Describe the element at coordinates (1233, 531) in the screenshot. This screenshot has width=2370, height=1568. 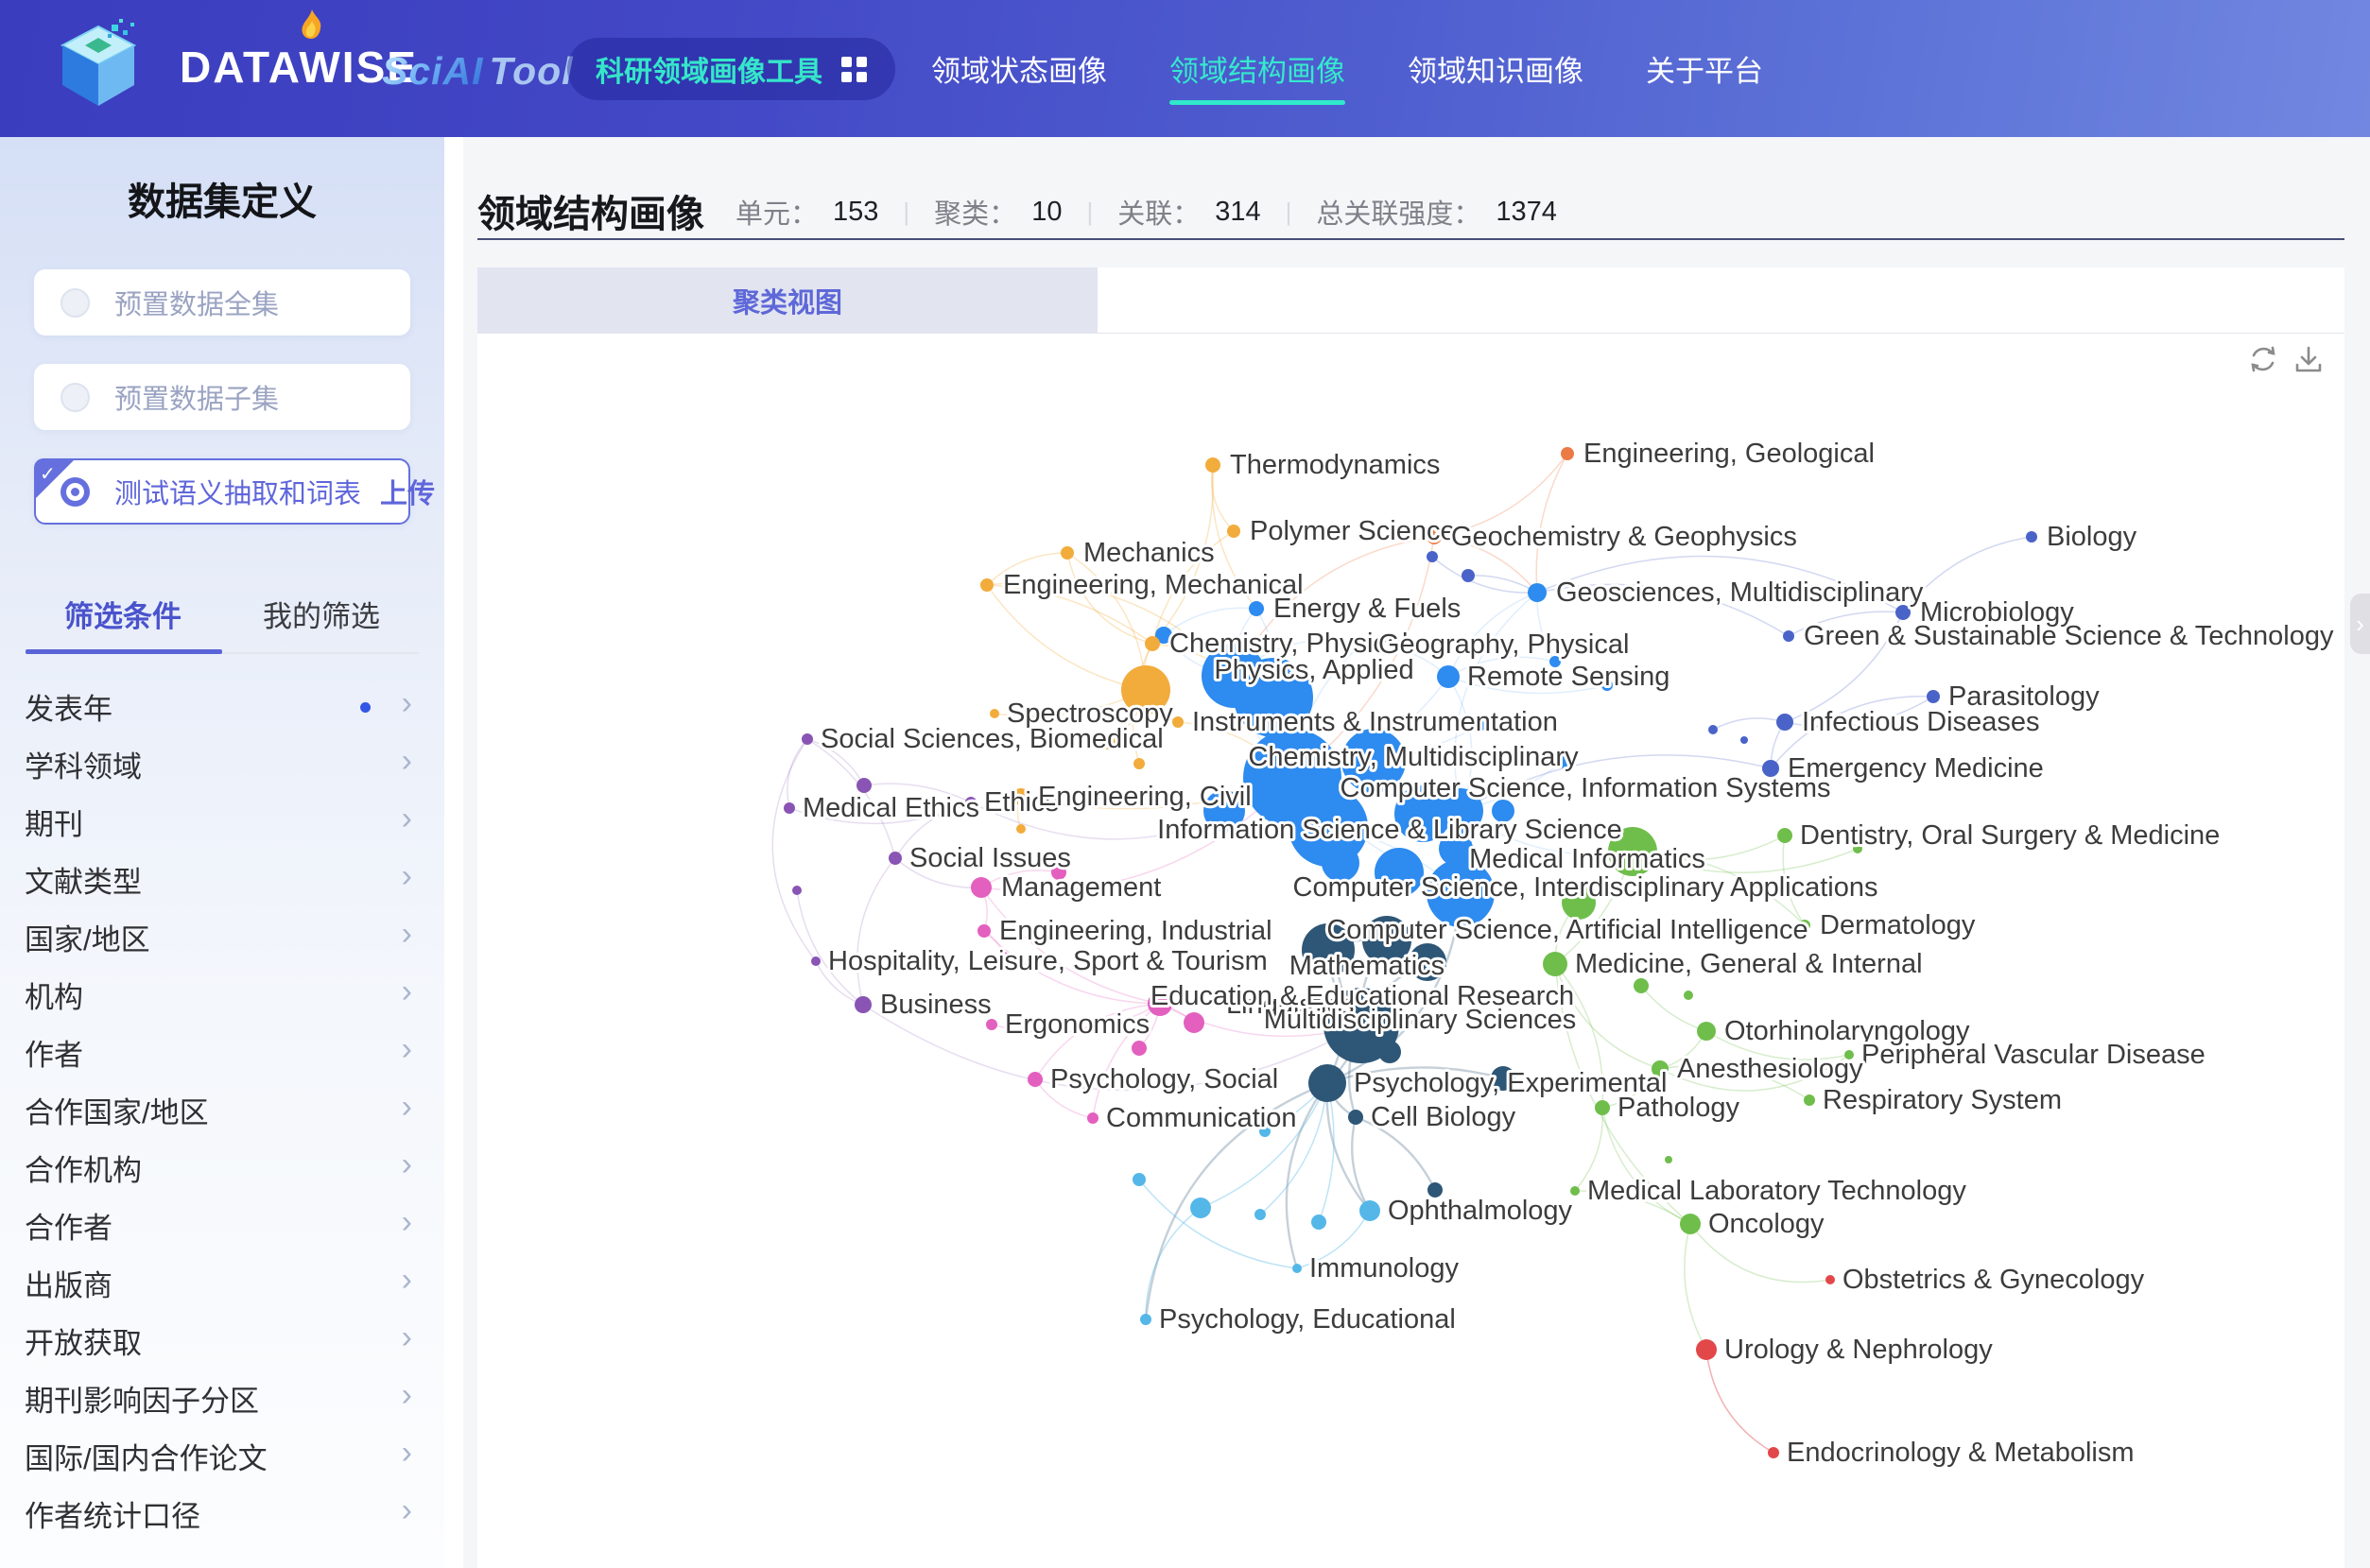
I see `node-polymer` at that location.